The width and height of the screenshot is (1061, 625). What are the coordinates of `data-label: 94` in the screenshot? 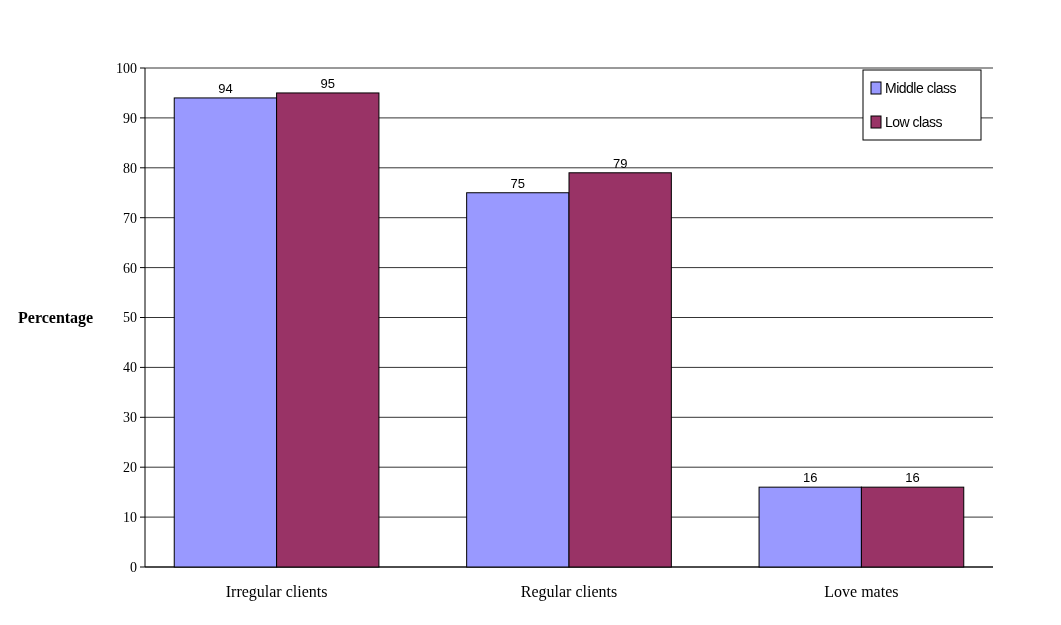 It's located at (225, 88).